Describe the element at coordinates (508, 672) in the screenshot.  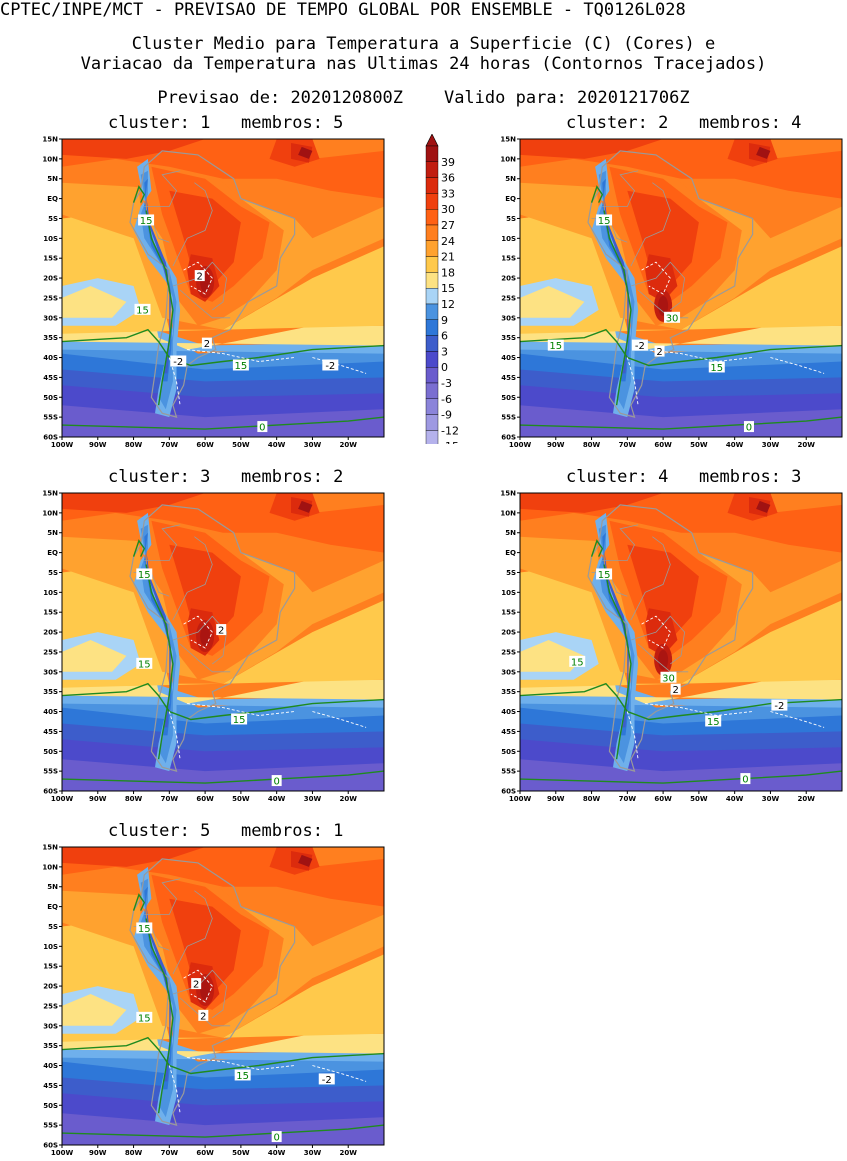
I see `lat-tick-label: 30S` at that location.